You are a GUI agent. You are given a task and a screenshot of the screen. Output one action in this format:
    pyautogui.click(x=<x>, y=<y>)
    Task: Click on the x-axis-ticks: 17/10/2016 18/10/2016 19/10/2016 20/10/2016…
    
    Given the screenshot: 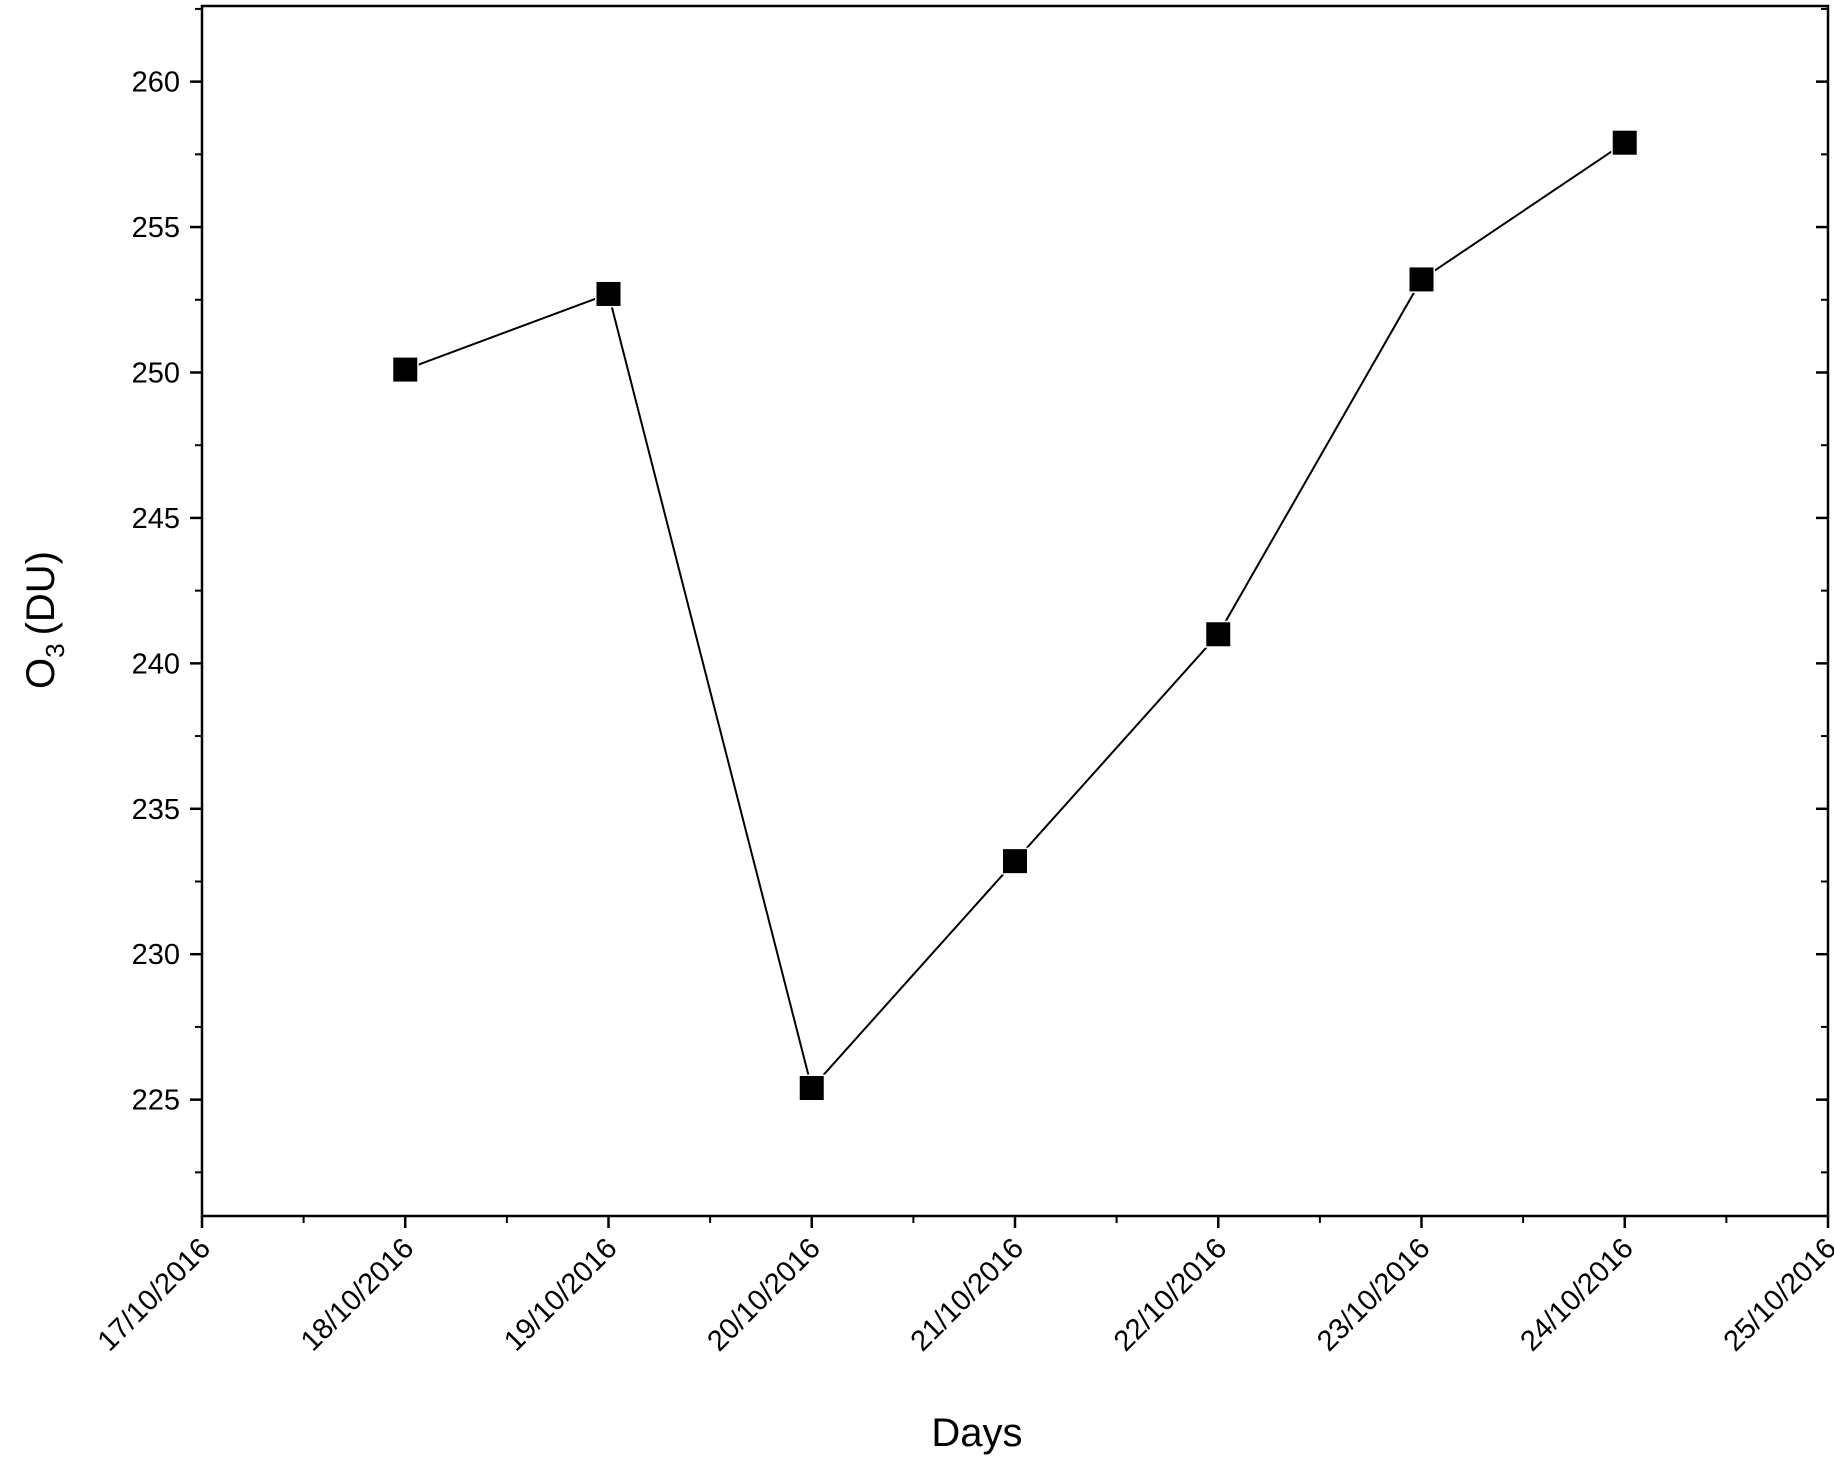 What is the action you would take?
    pyautogui.click(x=963, y=1287)
    